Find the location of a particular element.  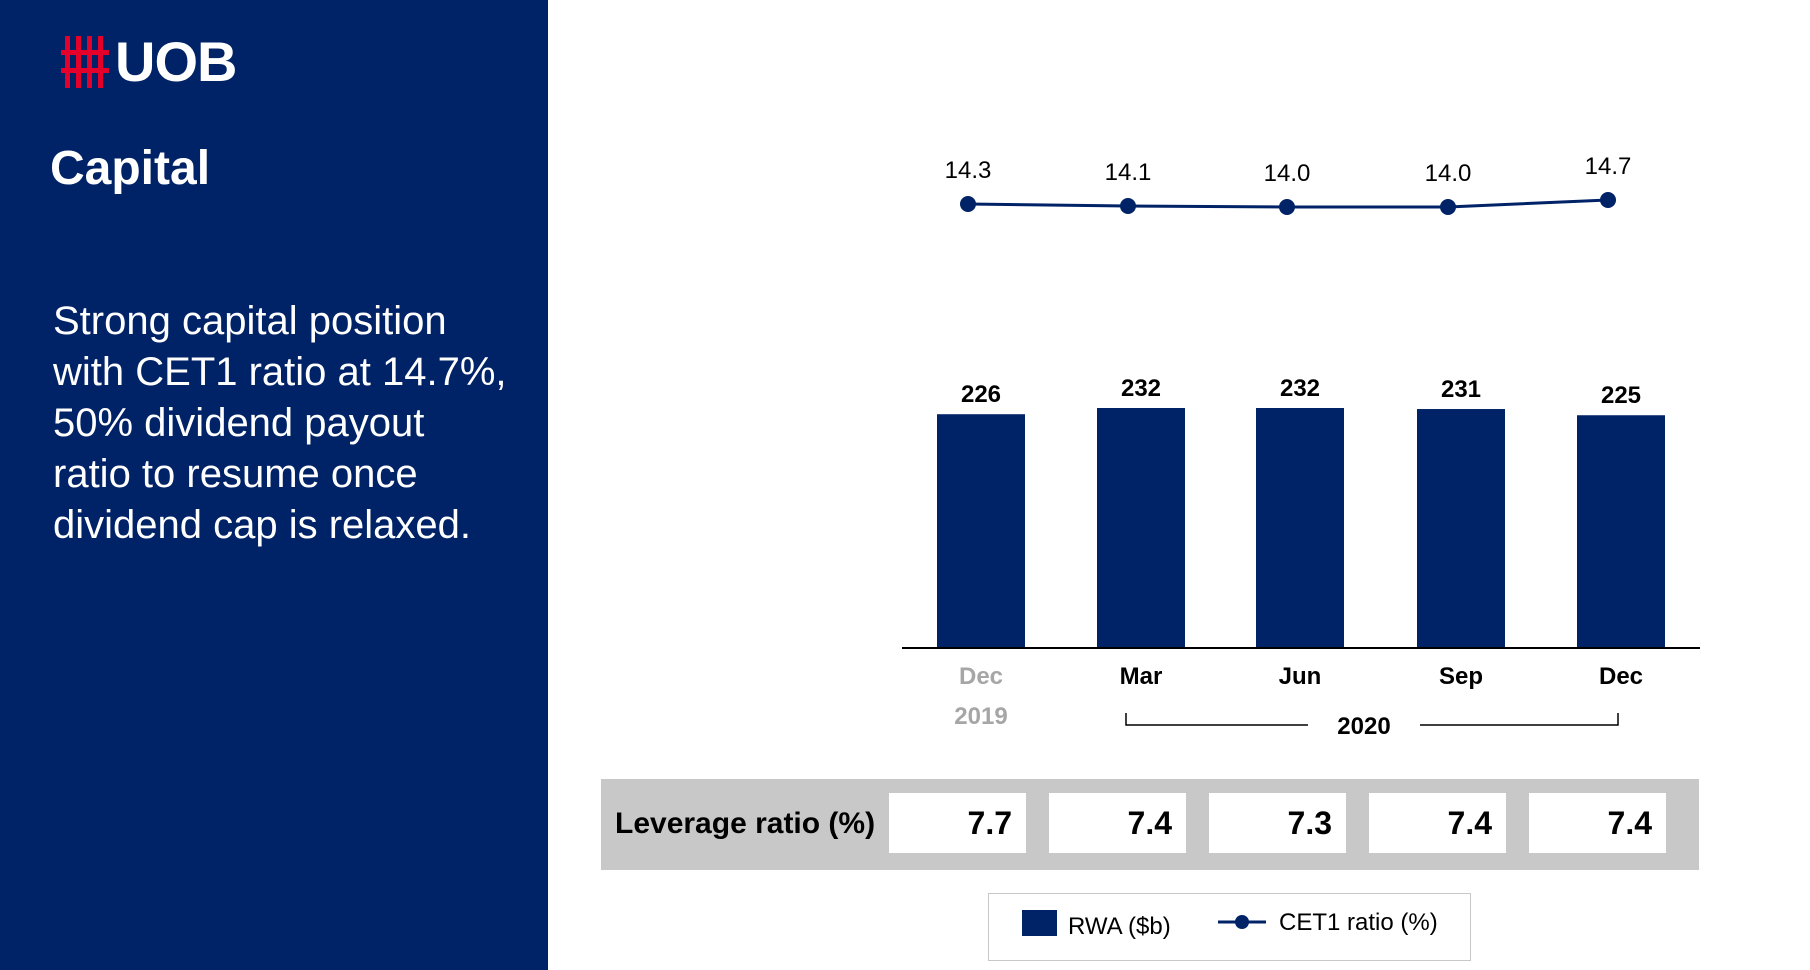

x-year-label-2019: 2019 is located at coordinates (980, 716).